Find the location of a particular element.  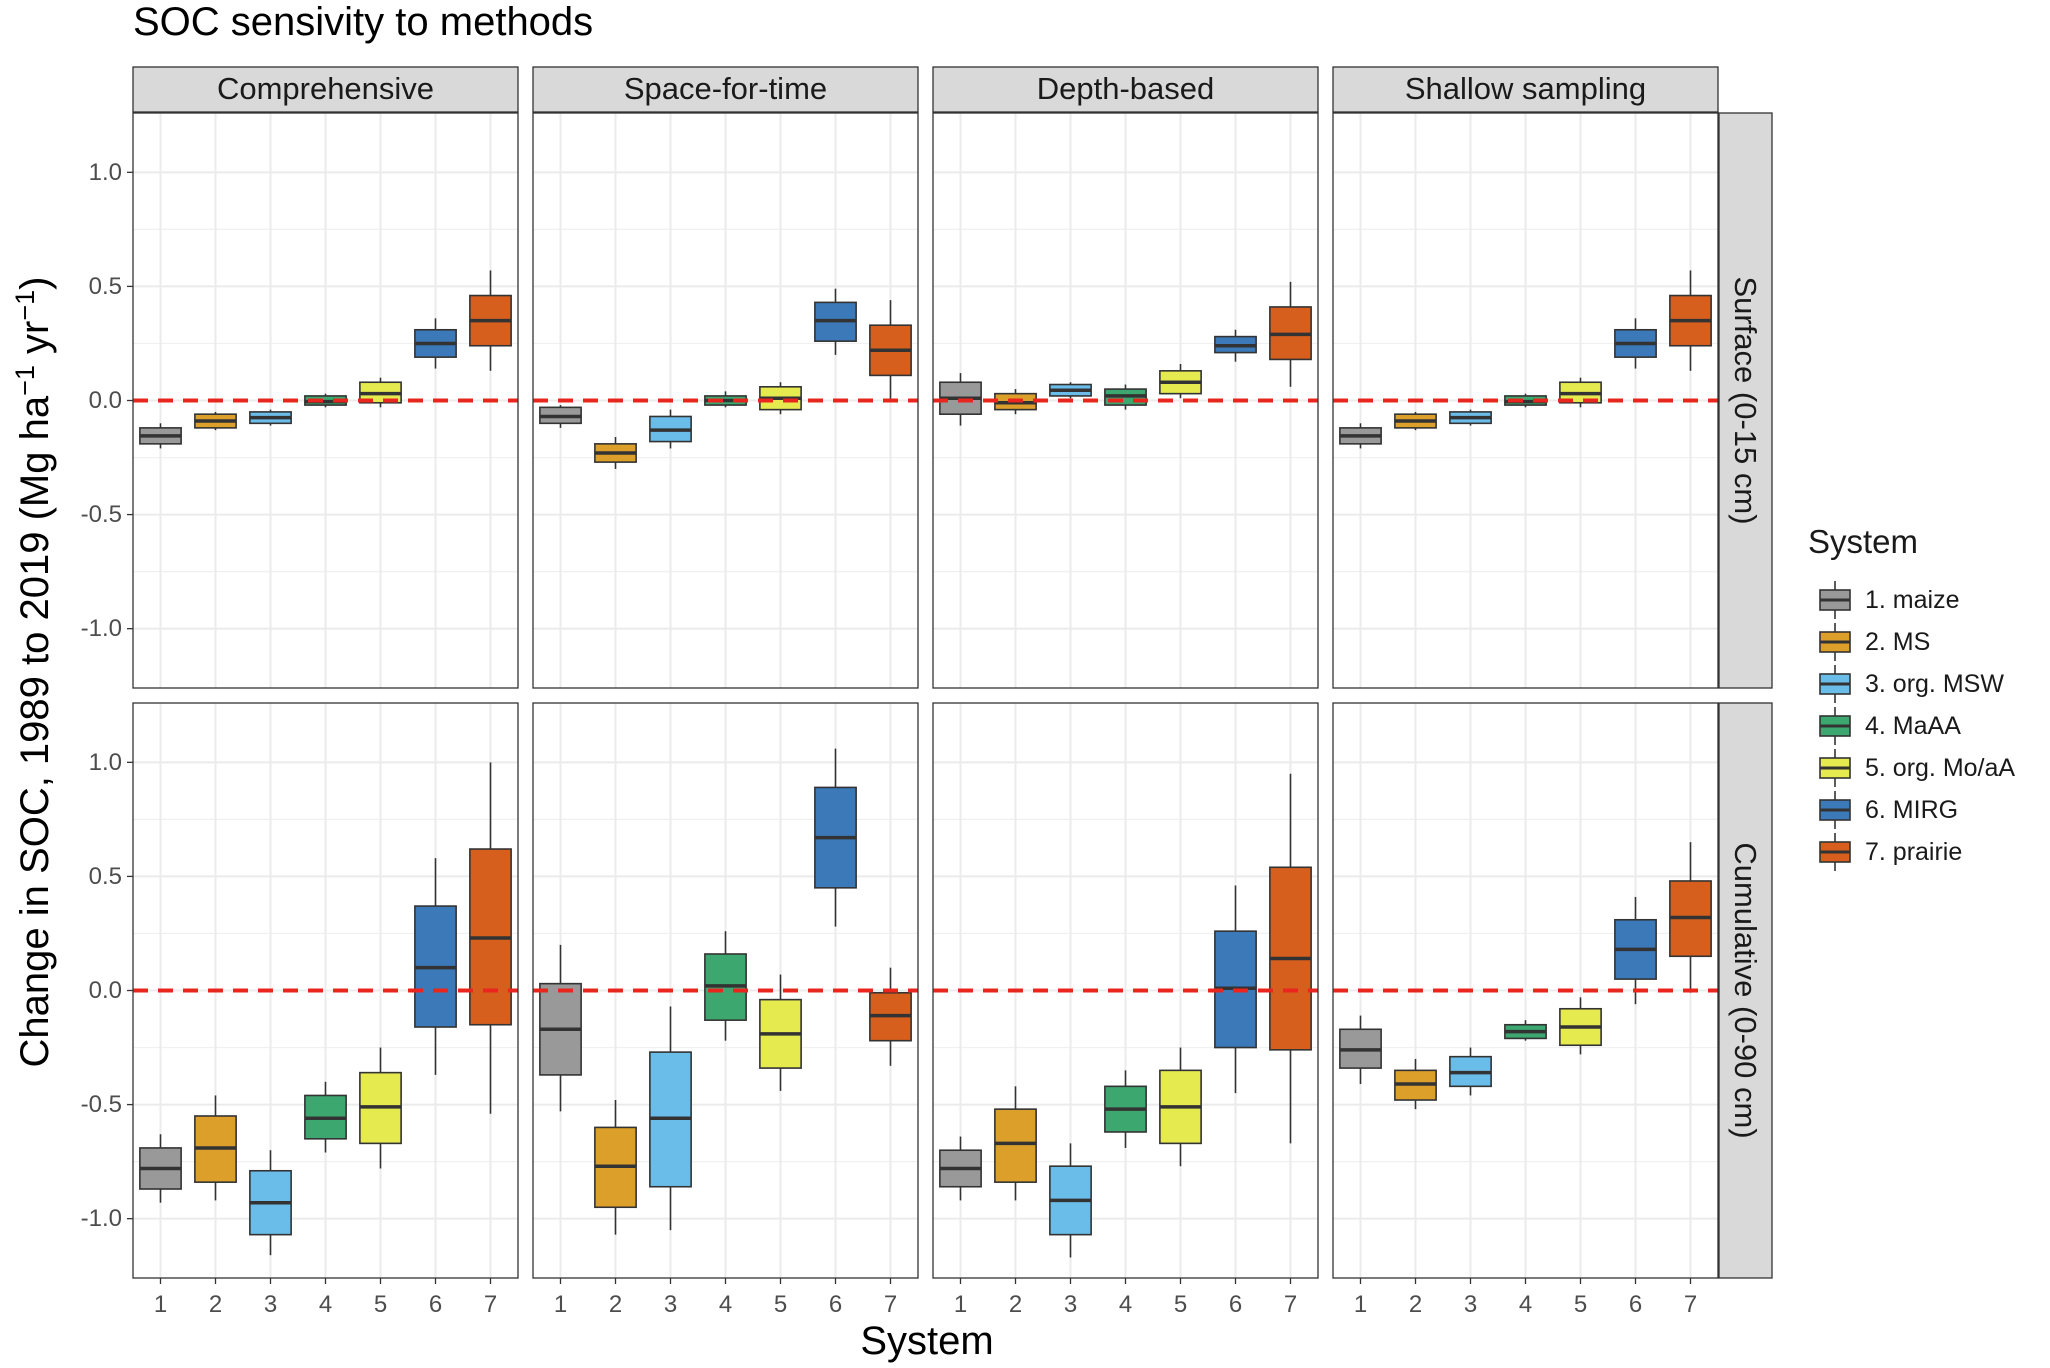

legend-item: 3. org. MSW is located at coordinates (1911, 684).